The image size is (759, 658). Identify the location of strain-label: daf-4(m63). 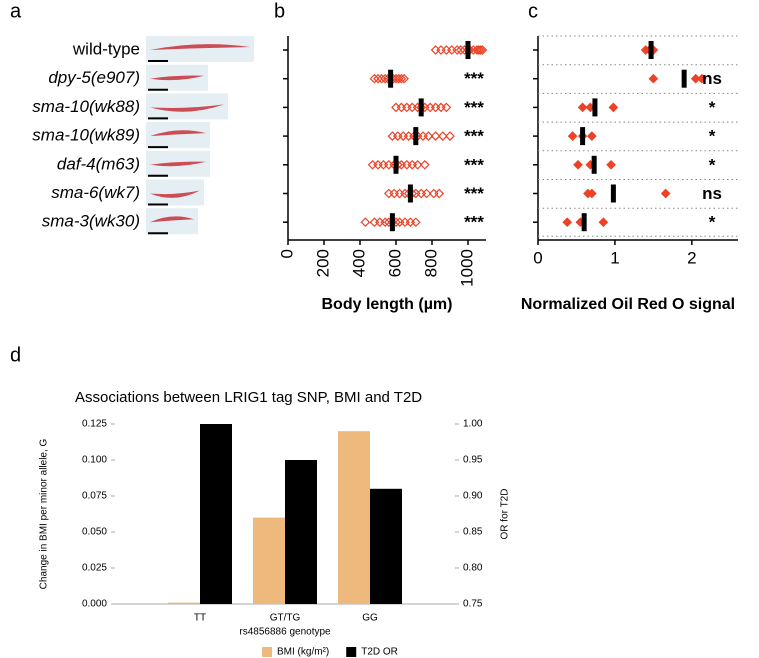
(98, 163).